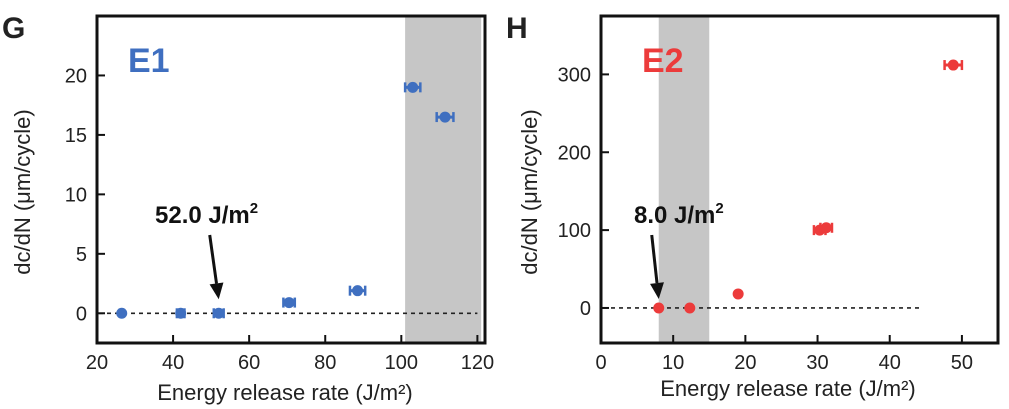 This screenshot has height=409, width=1009. I want to click on y-tick-label: 300, so click(574, 75).